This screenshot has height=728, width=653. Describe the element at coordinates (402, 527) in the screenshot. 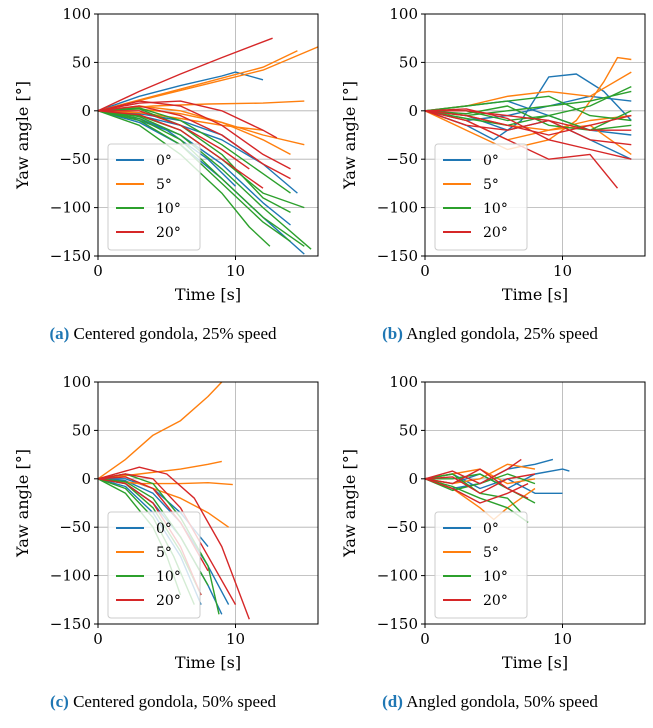

I see `y-tick-label: −50` at that location.